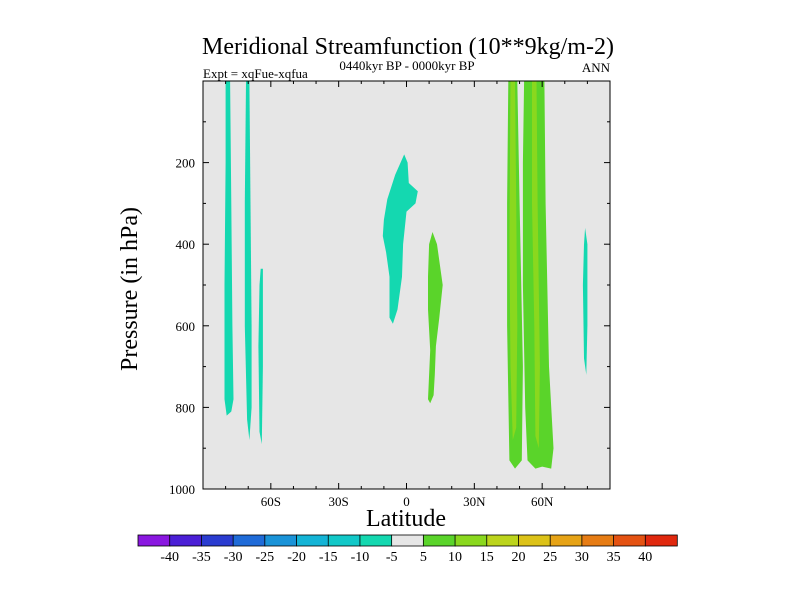 The height and width of the screenshot is (600, 800). Describe the element at coordinates (596, 67) in the screenshot. I see `season-label: ANN` at that location.